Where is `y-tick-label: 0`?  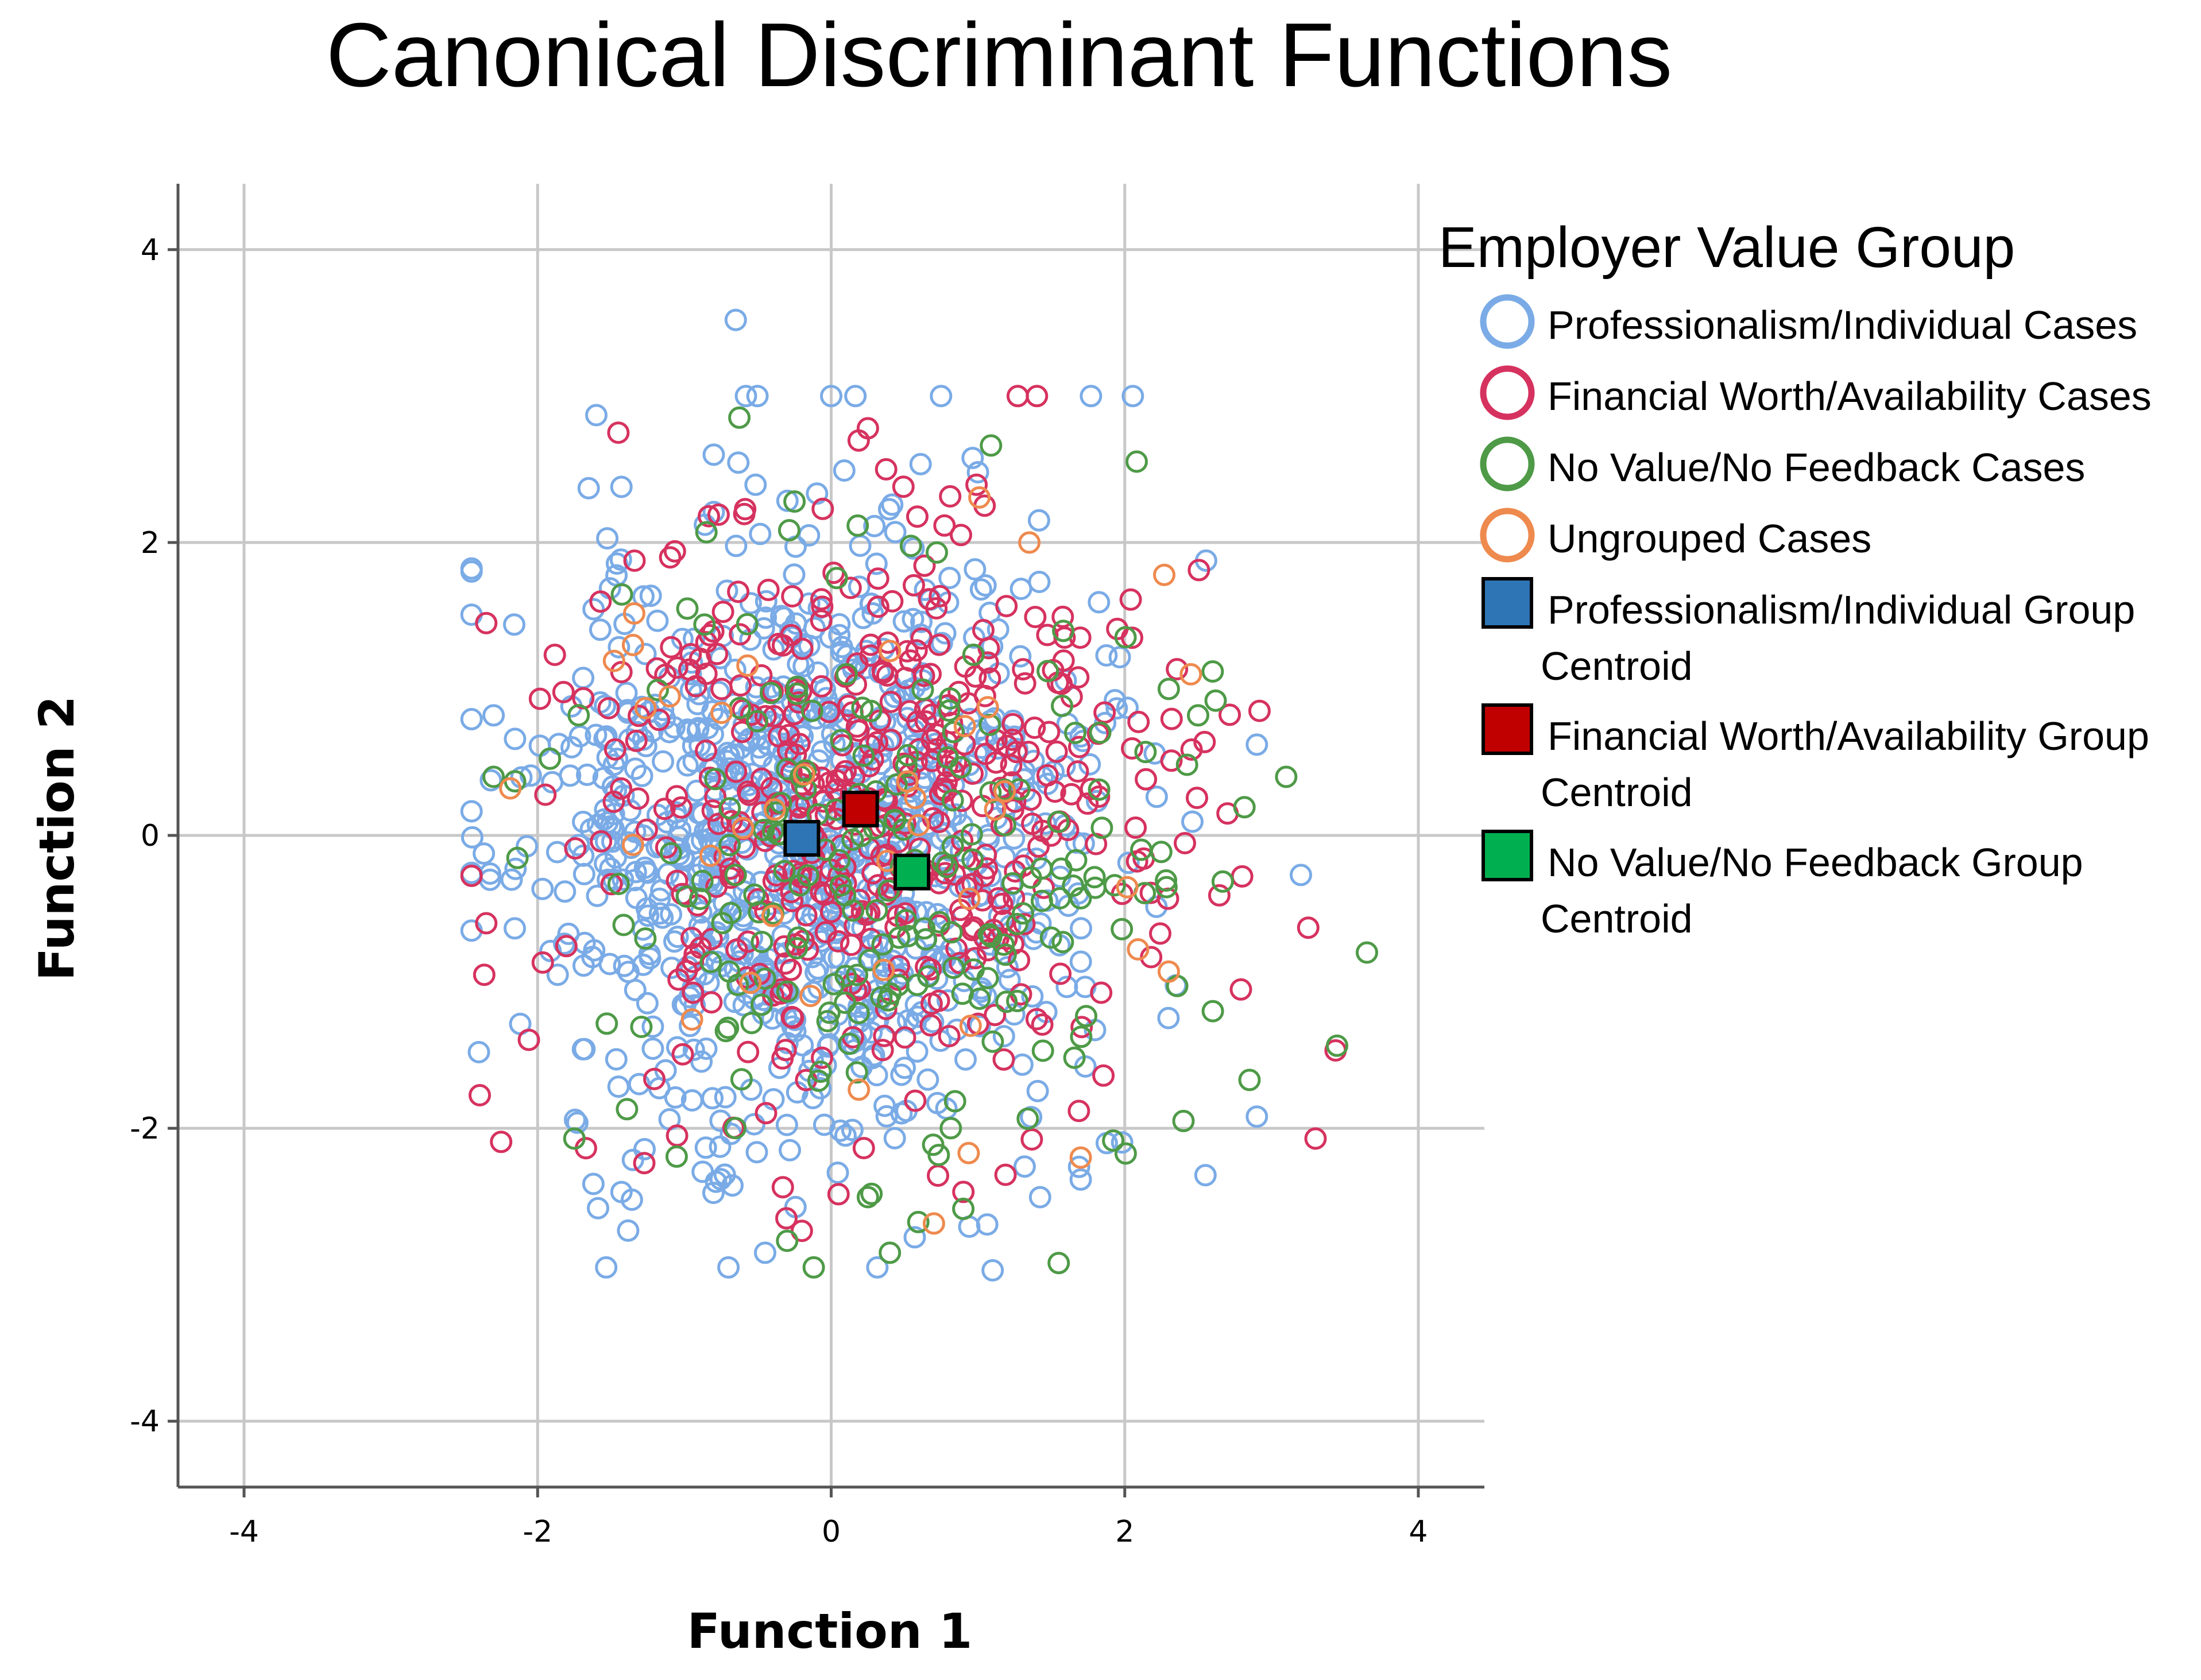 y-tick-label: 0 is located at coordinates (150, 836).